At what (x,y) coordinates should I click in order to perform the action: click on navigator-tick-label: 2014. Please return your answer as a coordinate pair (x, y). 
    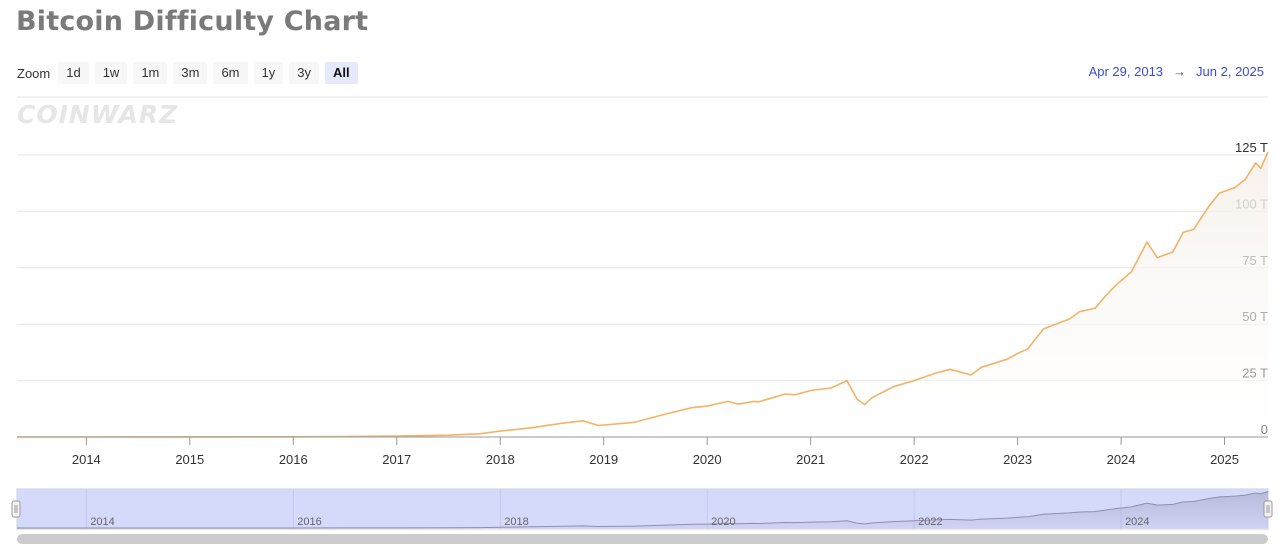
    Looking at the image, I should click on (102, 522).